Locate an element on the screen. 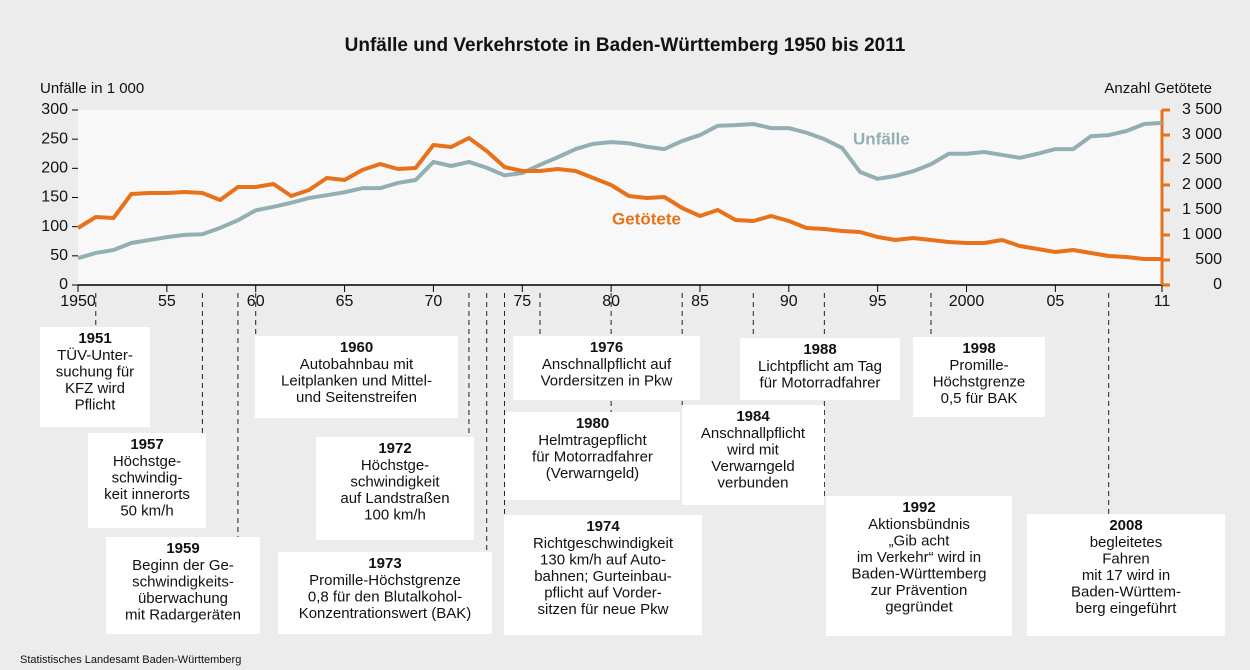 The width and height of the screenshot is (1250, 670). annotation-text: 100 km/h is located at coordinates (395, 514).